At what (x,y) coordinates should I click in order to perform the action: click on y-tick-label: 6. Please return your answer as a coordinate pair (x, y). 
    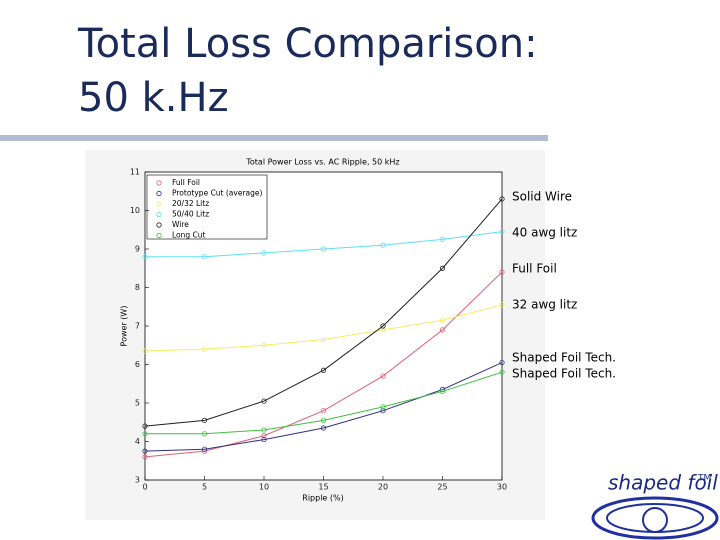
    Looking at the image, I should click on (137, 364).